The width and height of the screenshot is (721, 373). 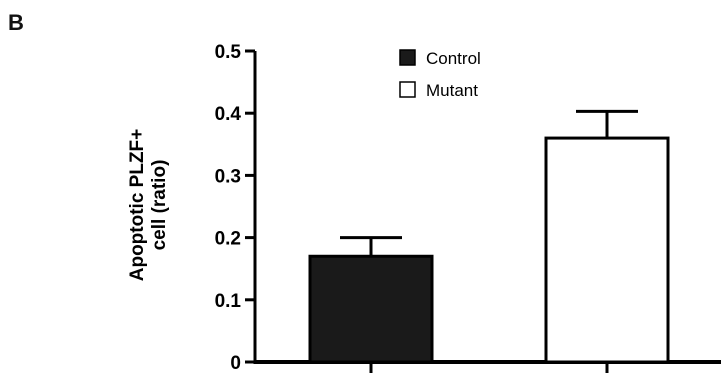 What do you see at coordinates (407, 89) in the screenshot?
I see `legend-swatch-mutant` at bounding box center [407, 89].